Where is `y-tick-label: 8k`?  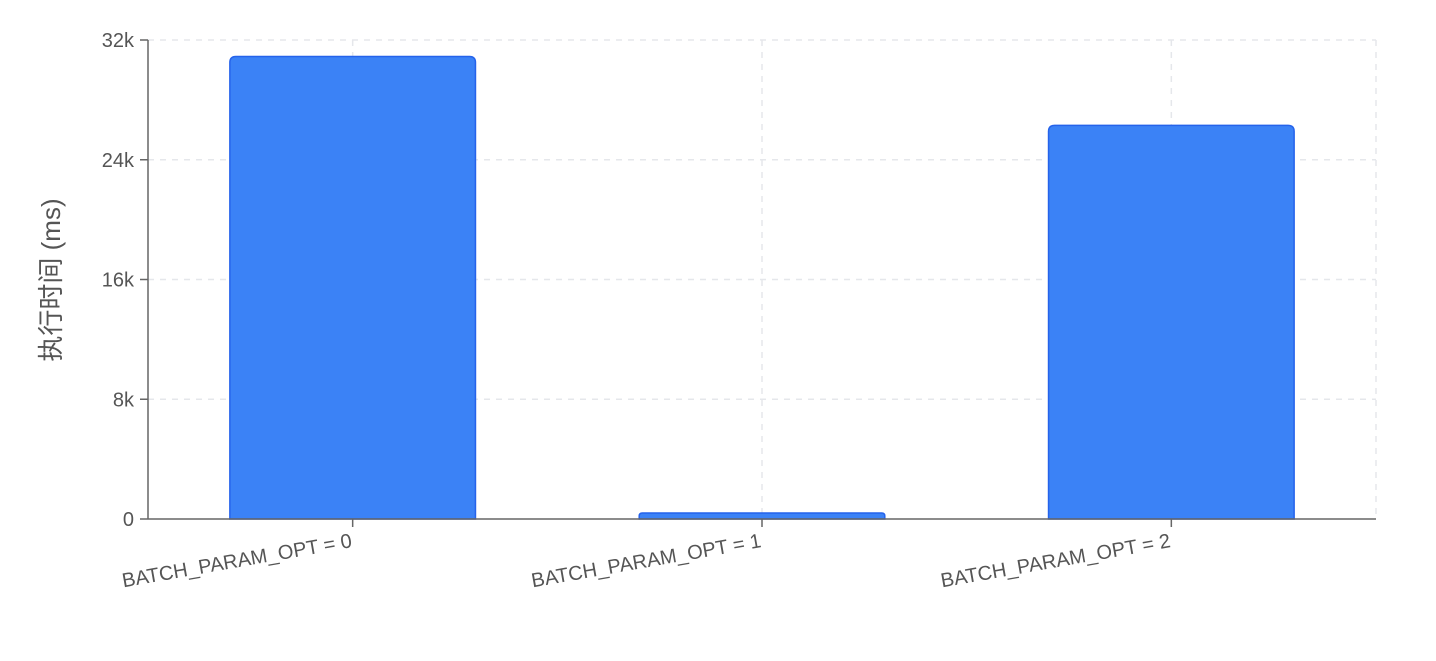 y-tick-label: 8k is located at coordinates (124, 400).